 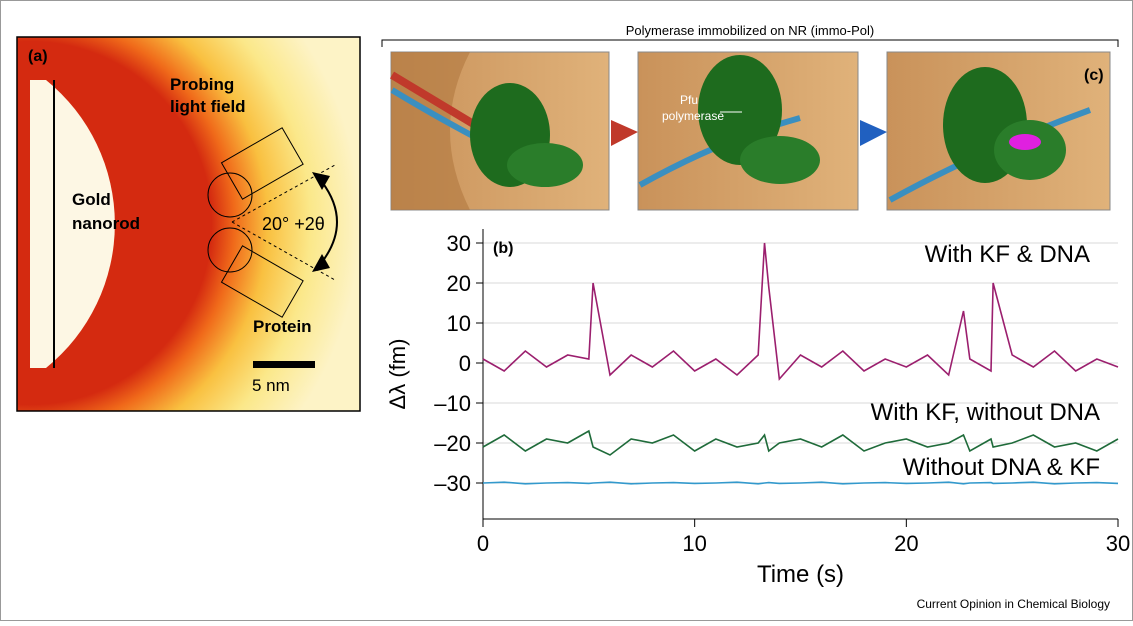 I want to click on y-tick-label: –30, so click(x=452, y=483).